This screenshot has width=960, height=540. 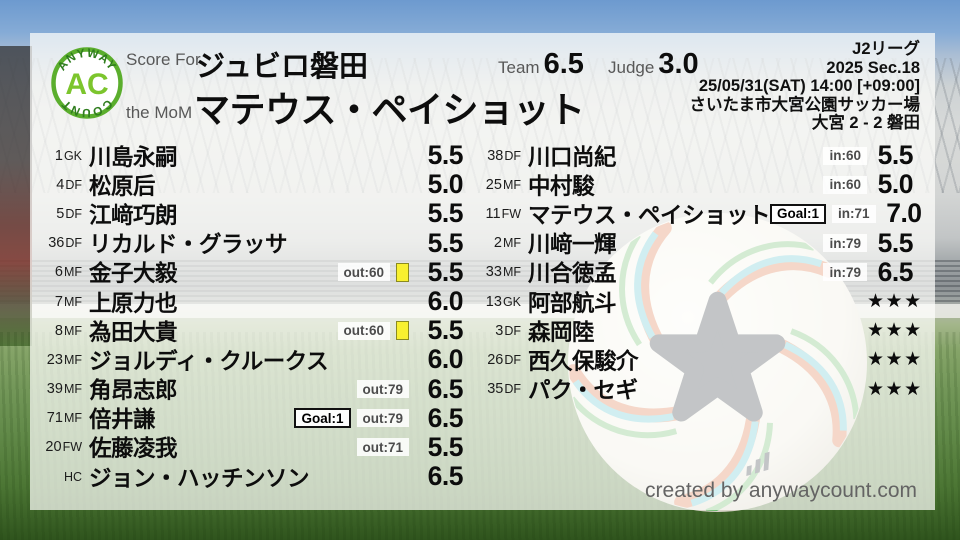 What do you see at coordinates (493, 184) in the screenshot?
I see `player-number: 25` at bounding box center [493, 184].